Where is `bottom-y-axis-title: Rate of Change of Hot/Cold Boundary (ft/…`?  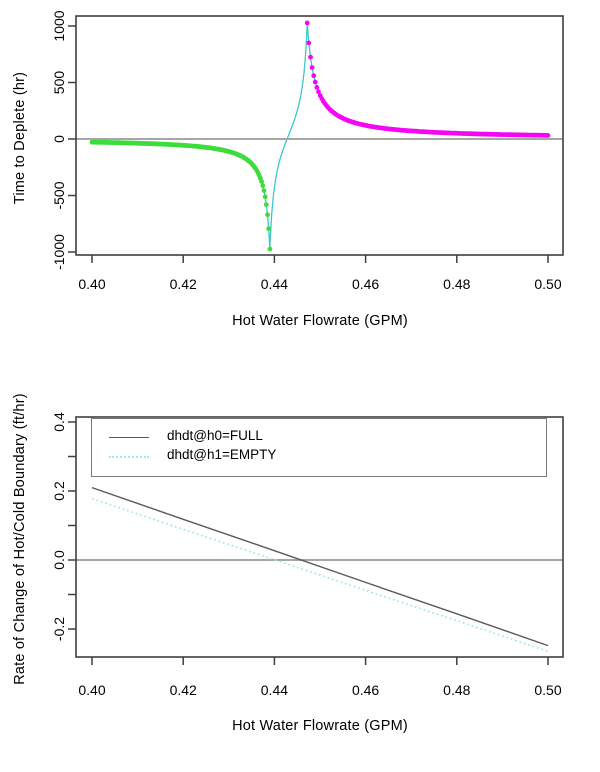 bottom-y-axis-title: Rate of Change of Hot/Cold Boundary (ft/… is located at coordinates (20, 539).